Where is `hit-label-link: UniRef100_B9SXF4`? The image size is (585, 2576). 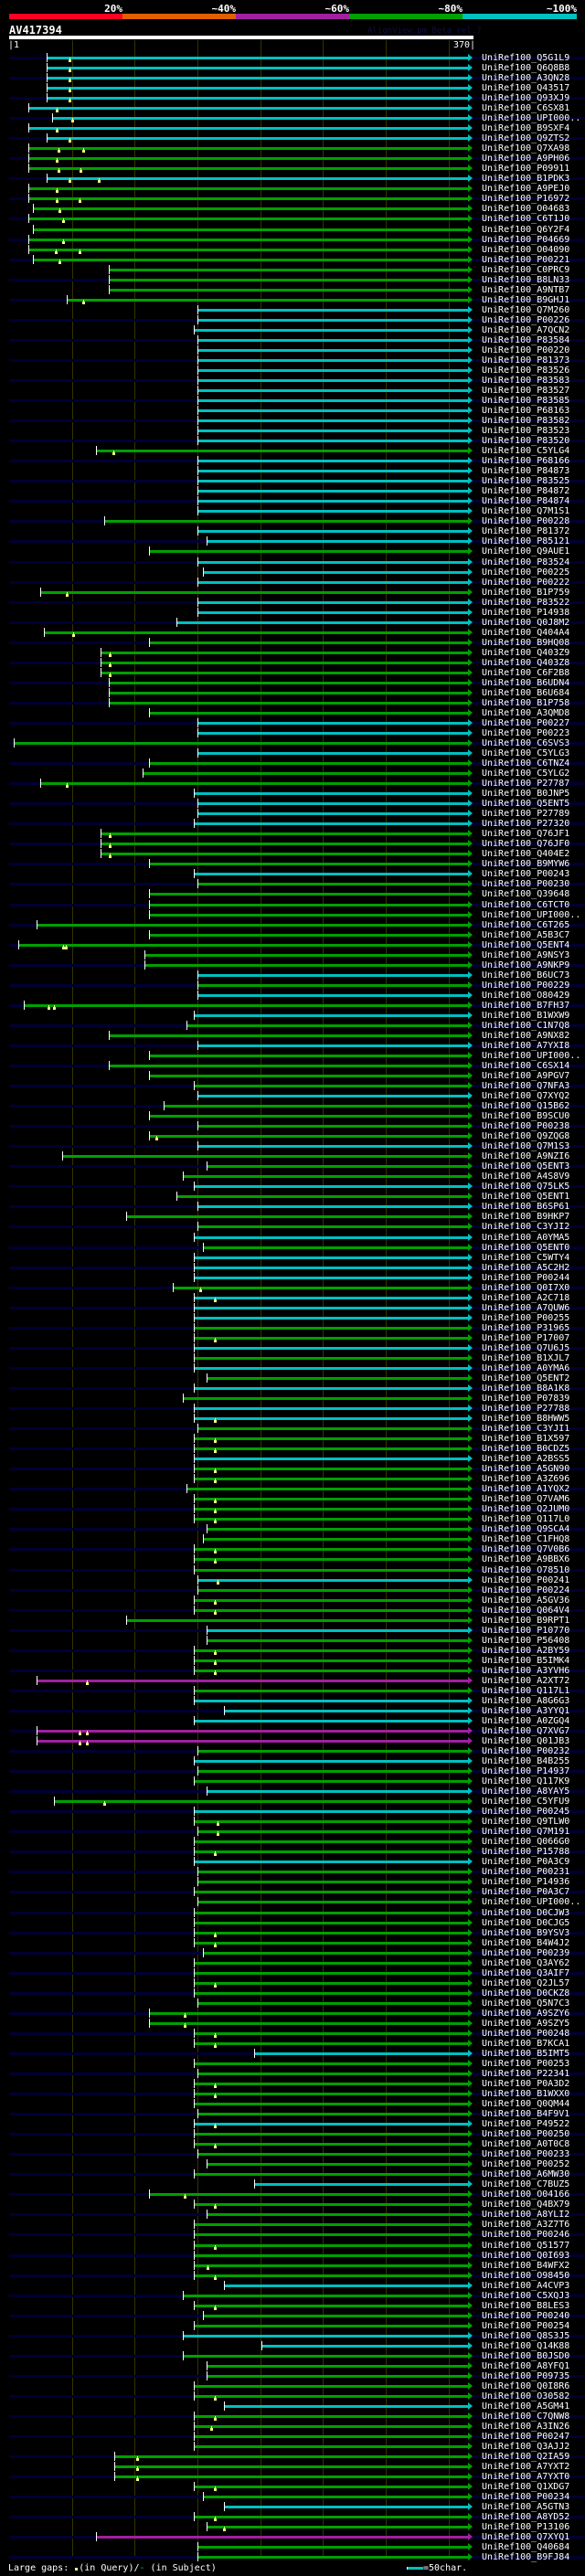
hit-label-link: UniRef100_B9SXF4 is located at coordinates (526, 128).